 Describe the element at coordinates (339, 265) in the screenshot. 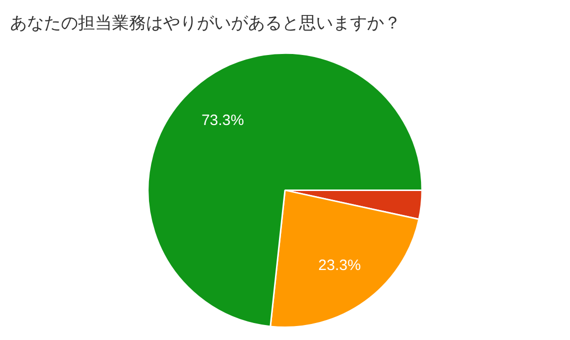

I see `data-label: 23.3%` at that location.